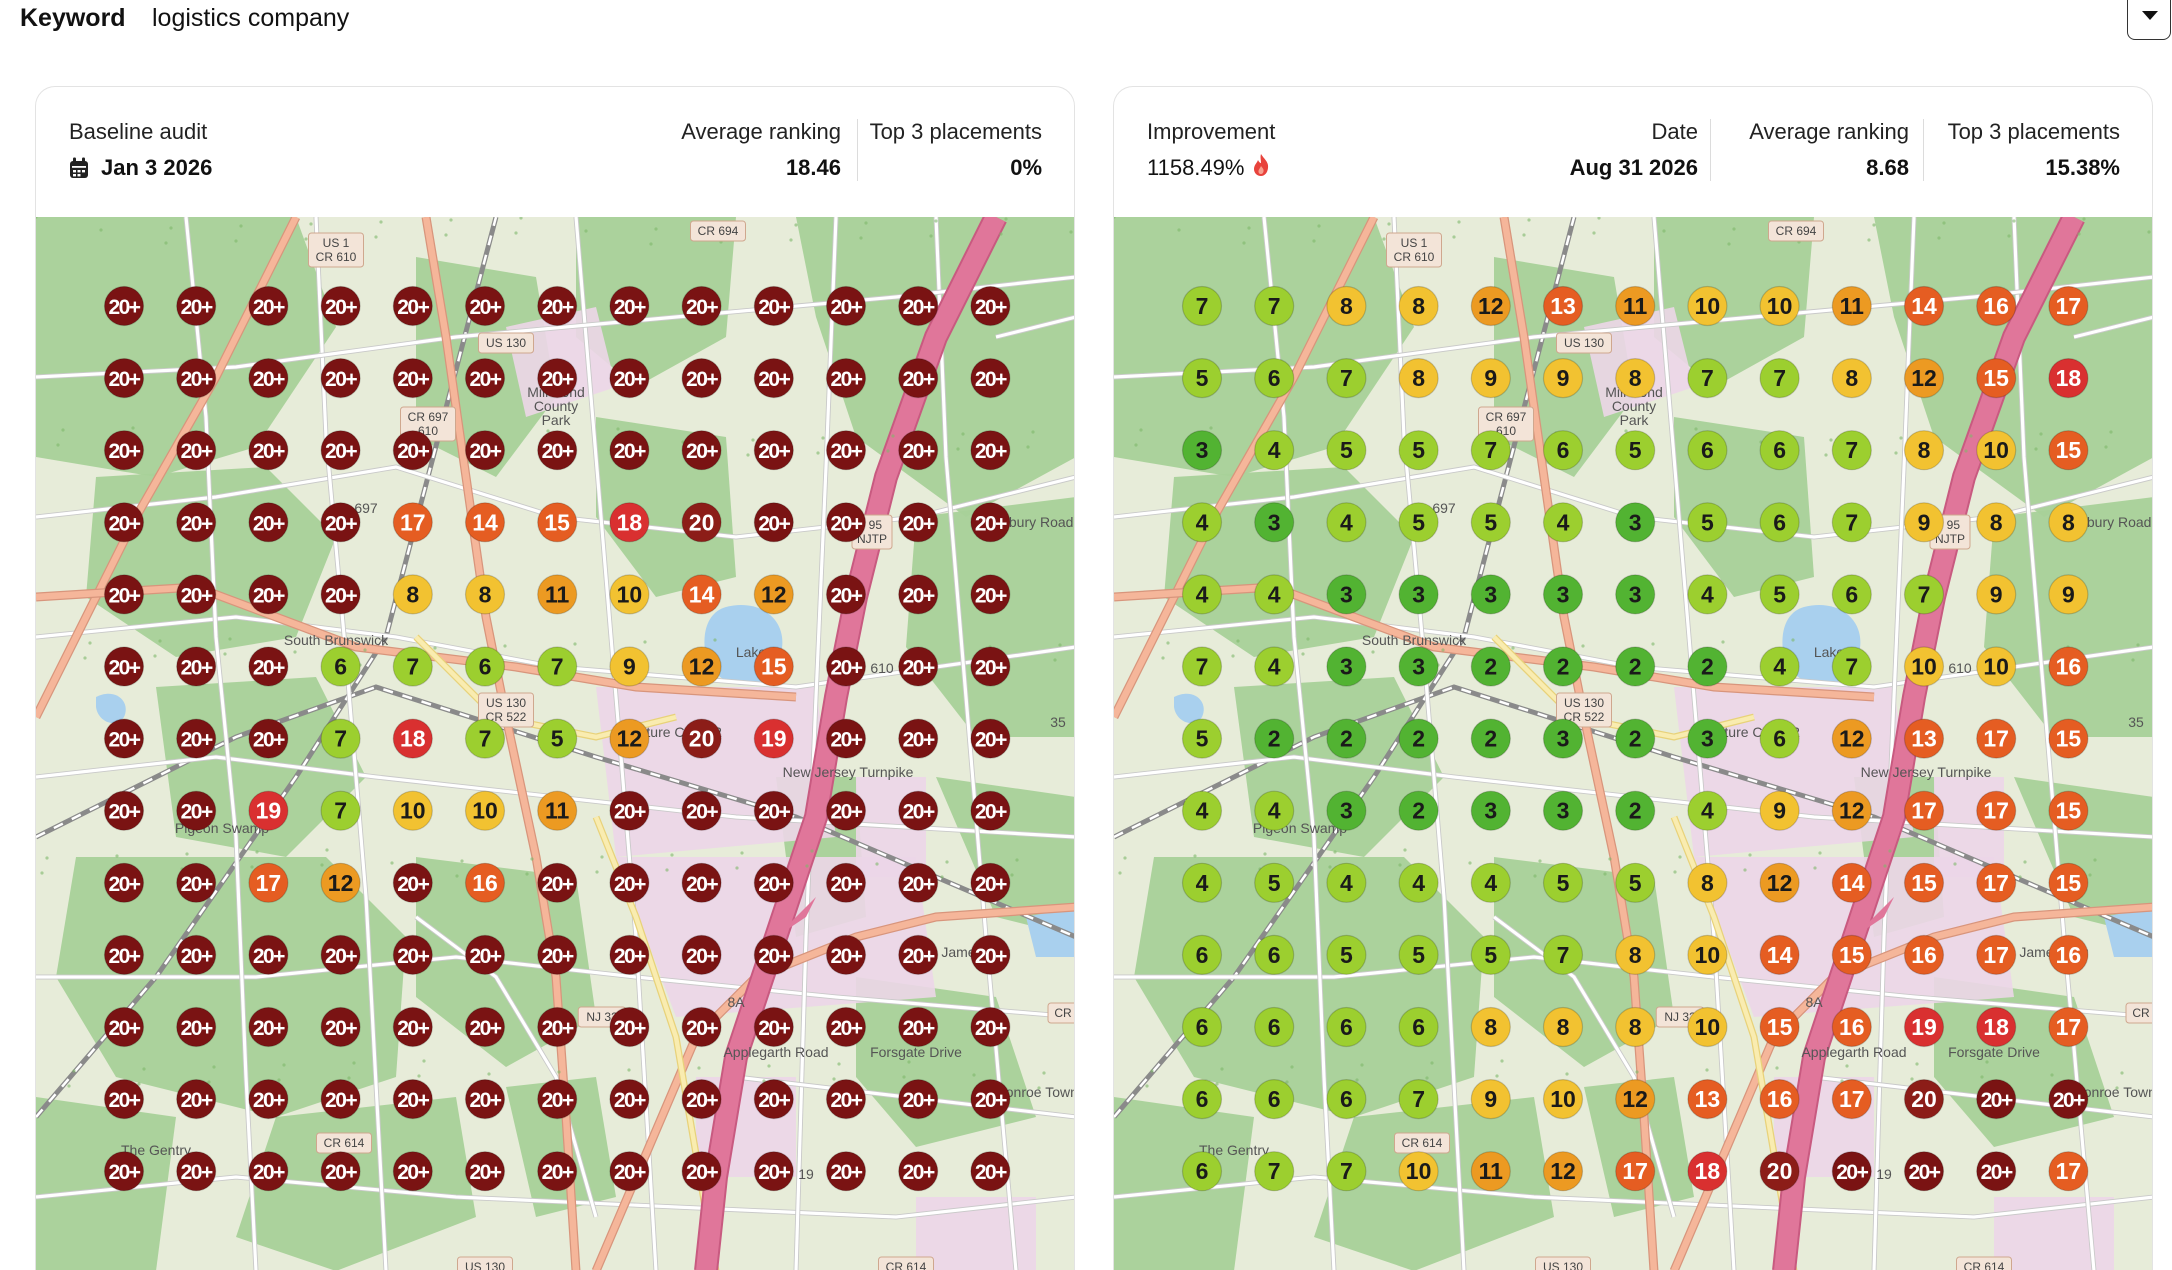 Image resolution: width=2172 pixels, height=1270 pixels. Describe the element at coordinates (2149, 20) in the screenshot. I see `keyword-dropdown-button` at that location.